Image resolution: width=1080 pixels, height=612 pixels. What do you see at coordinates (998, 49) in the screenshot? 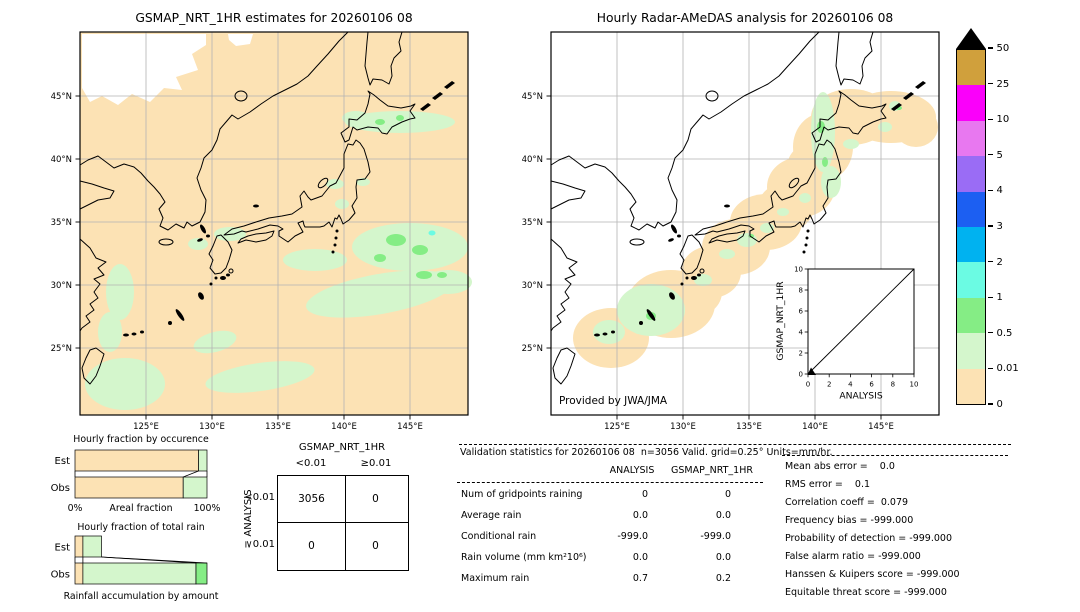
I see `colorbar-tick: 50` at bounding box center [998, 49].